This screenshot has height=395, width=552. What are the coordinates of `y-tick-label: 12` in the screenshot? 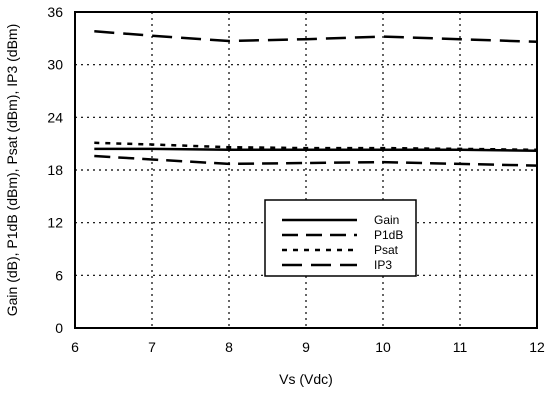 It's located at (55, 223).